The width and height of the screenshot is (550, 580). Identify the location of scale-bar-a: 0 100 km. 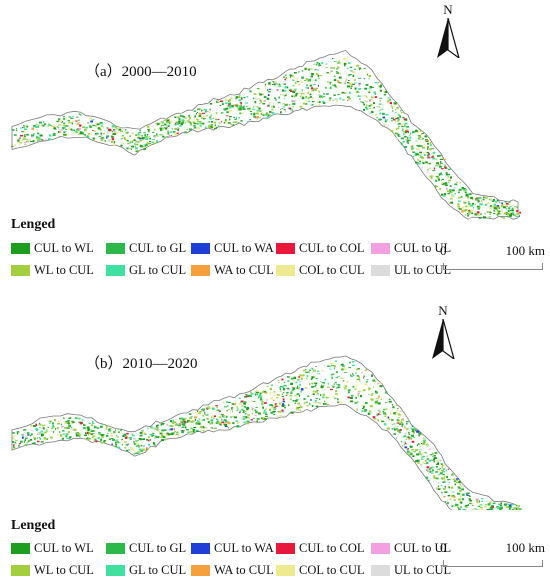
(492, 260).